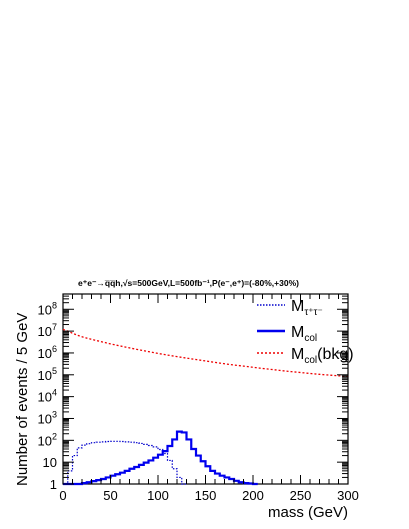  I want to click on y-axis-label: Number of events / 5 GeV, so click(22, 399).